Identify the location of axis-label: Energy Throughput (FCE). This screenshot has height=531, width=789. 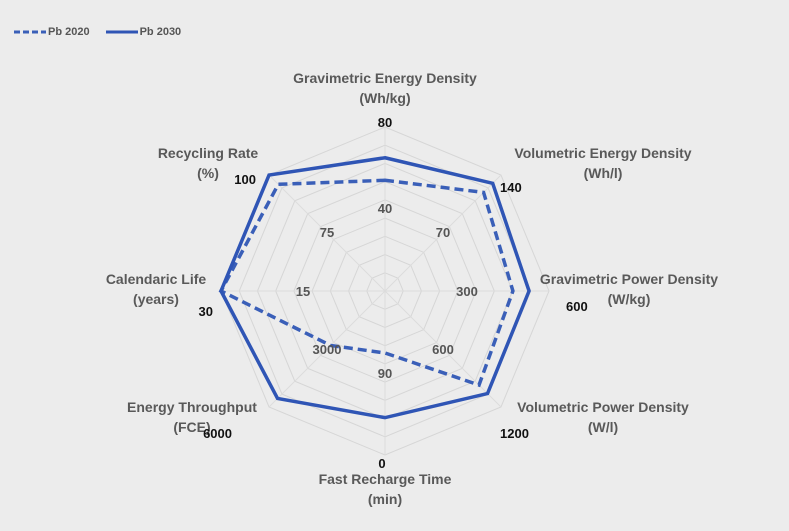
(192, 417).